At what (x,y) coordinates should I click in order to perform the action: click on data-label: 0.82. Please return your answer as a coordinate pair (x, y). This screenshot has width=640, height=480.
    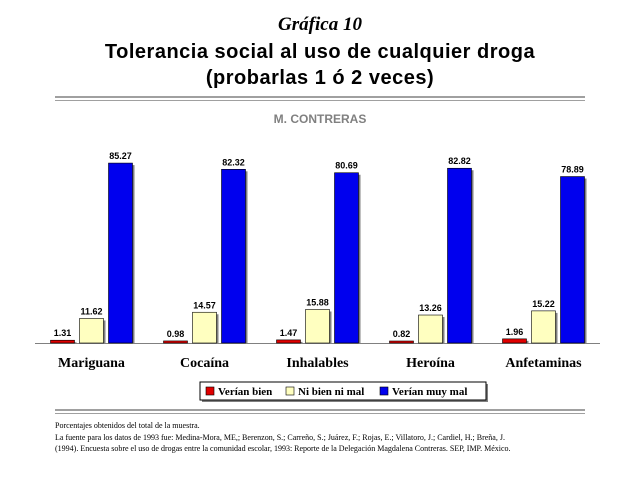
    Looking at the image, I should click on (402, 334).